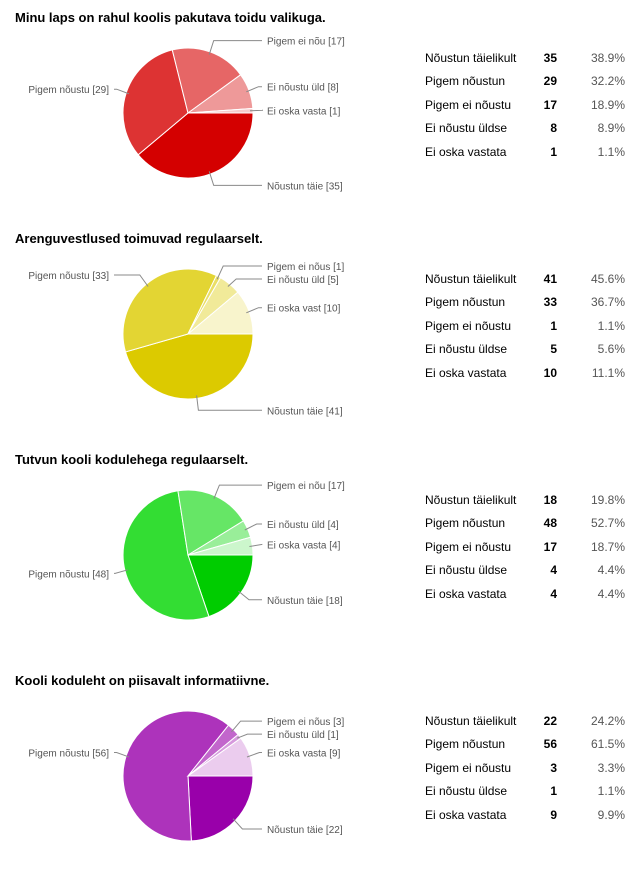 Image resolution: width=637 pixels, height=888 pixels. I want to click on response-count: 17, so click(550, 104).